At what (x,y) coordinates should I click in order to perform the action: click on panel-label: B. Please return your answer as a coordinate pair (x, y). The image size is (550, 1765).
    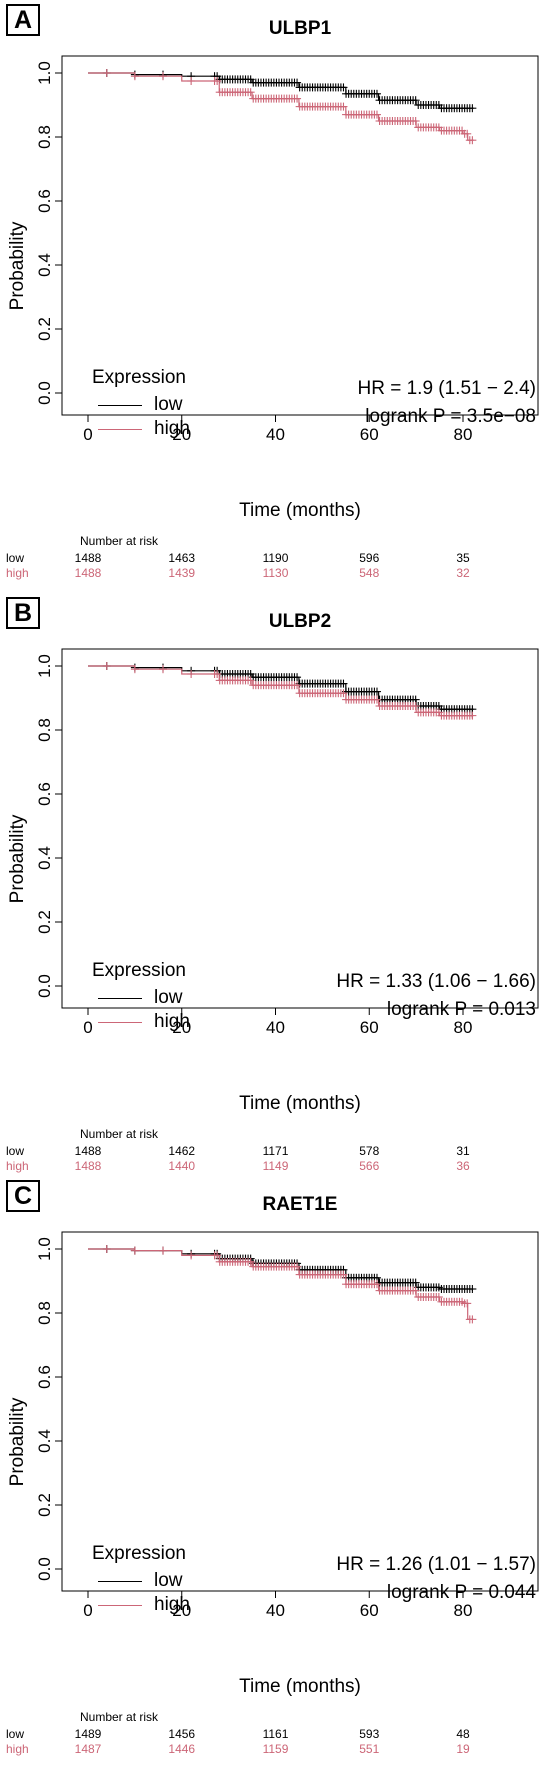
    Looking at the image, I should click on (23, 613).